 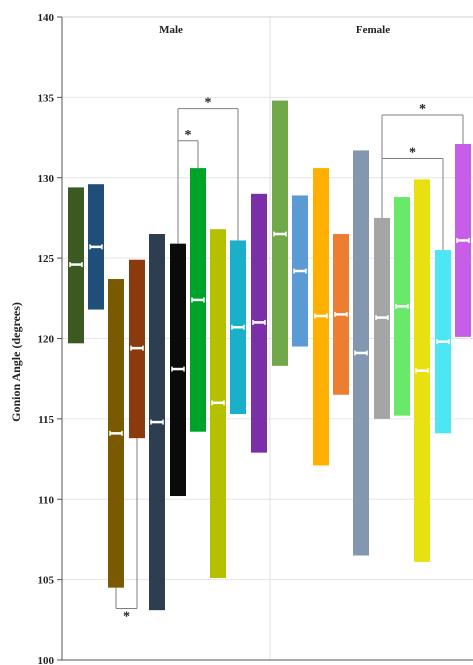 I want to click on y-axis-label: Gonion Angle (degrees), so click(x=16, y=362).